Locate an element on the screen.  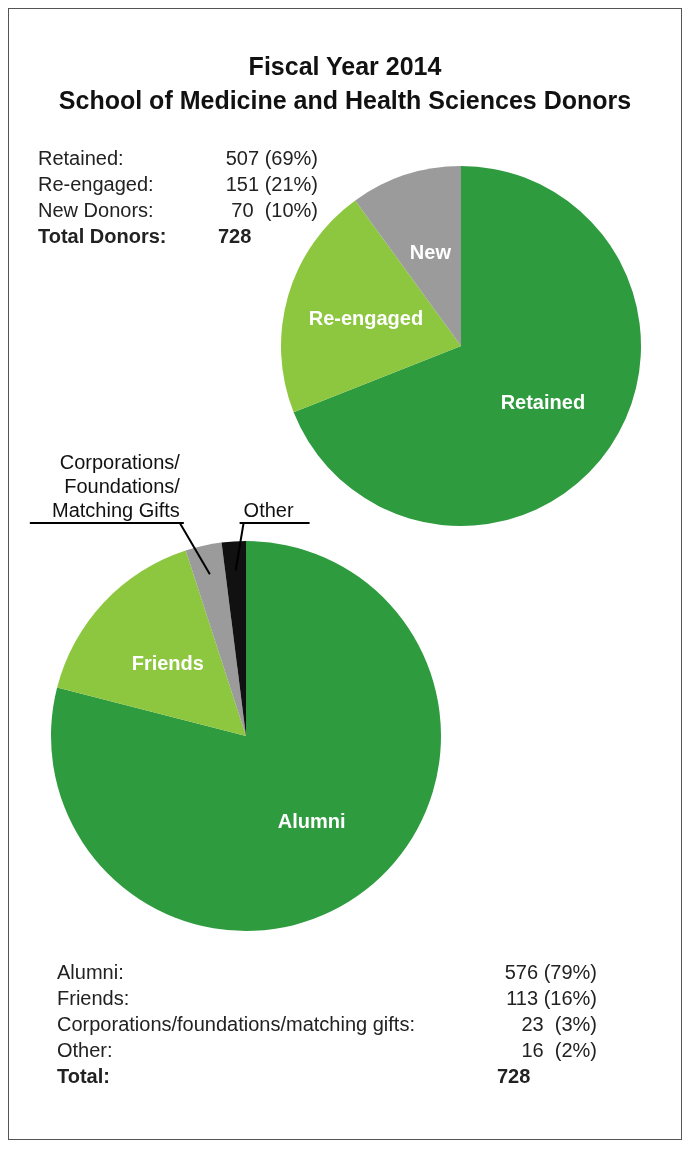
text: 70 (10%) is located at coordinates (274, 210).